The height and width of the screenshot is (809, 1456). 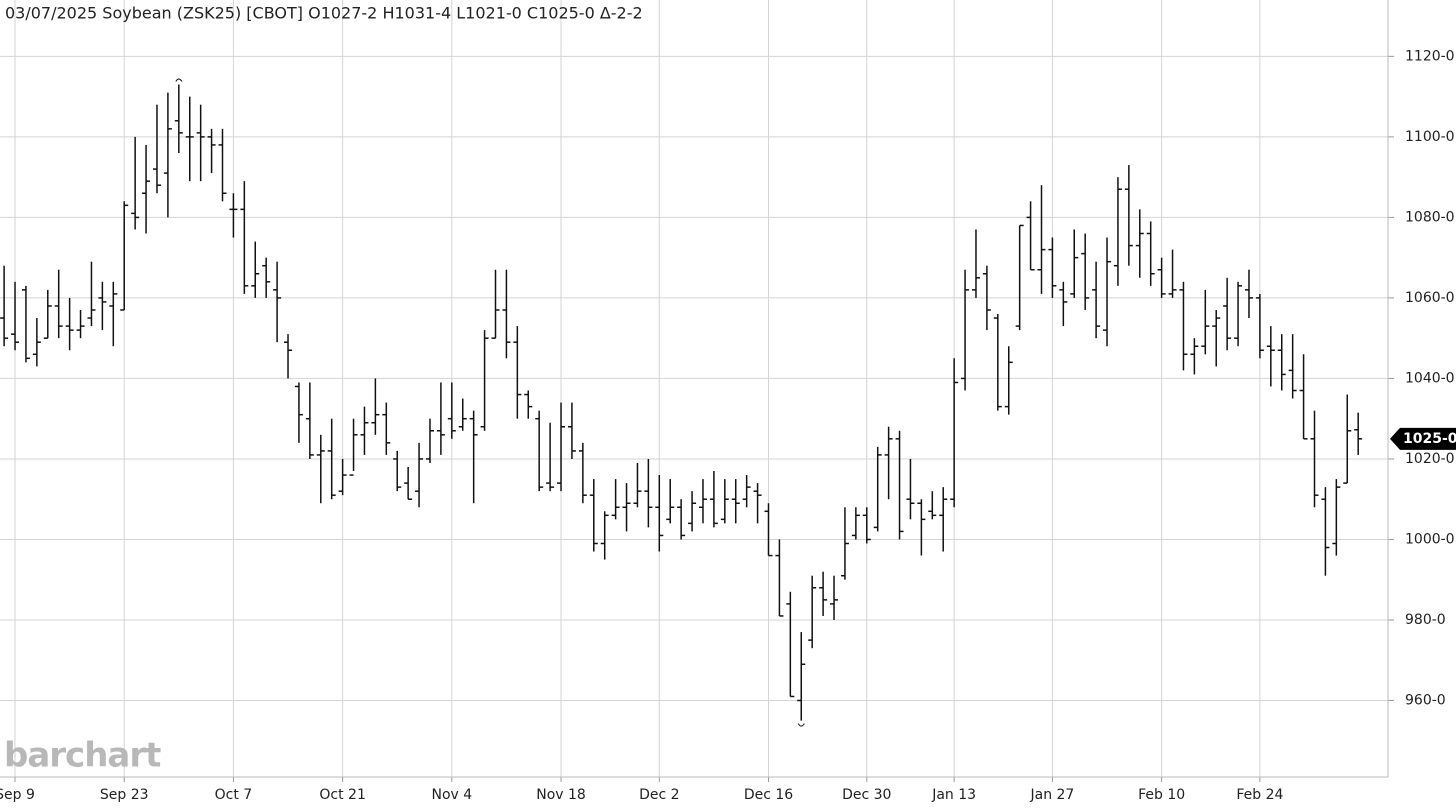 I want to click on y-tick-label: 1060-0, so click(x=1430, y=298).